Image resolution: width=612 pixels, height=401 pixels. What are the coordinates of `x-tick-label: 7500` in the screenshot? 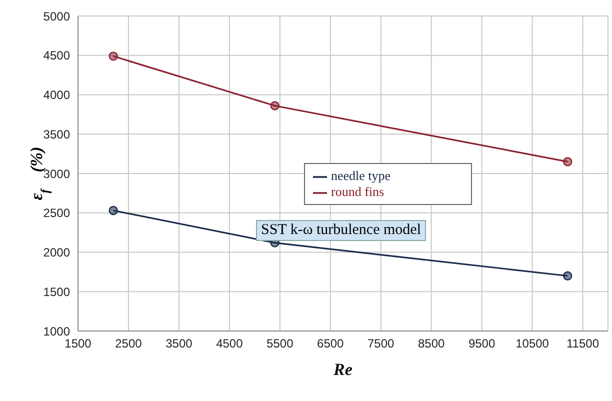 It's located at (381, 343).